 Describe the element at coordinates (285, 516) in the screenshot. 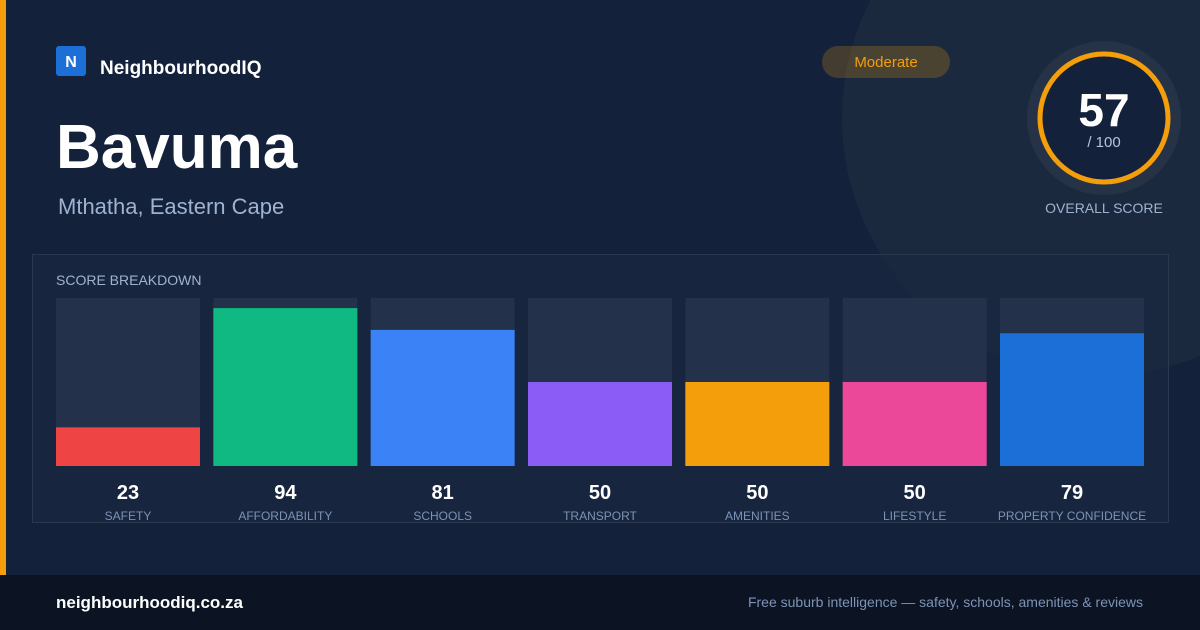

I see `bar-label: AFFORDABILITY` at that location.